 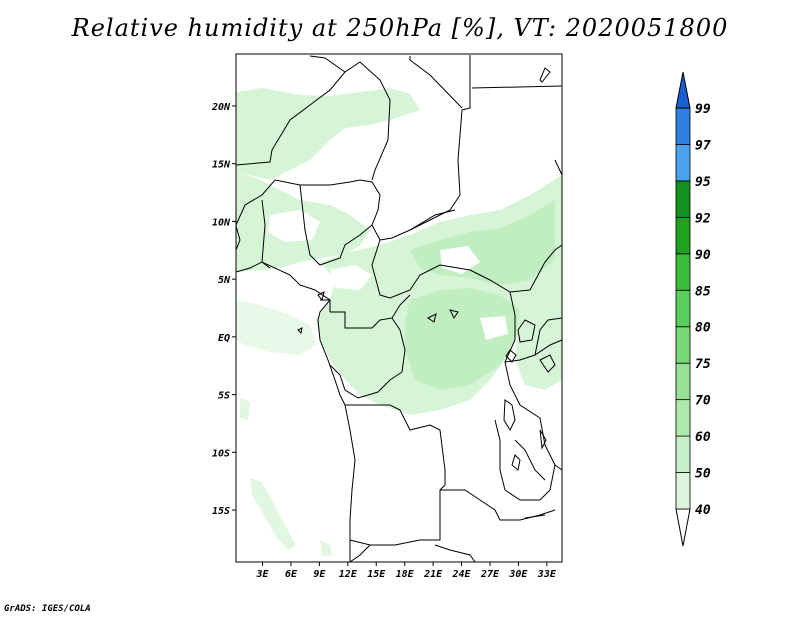 I want to click on lat-tick-label: 10S, so click(x=221, y=453).